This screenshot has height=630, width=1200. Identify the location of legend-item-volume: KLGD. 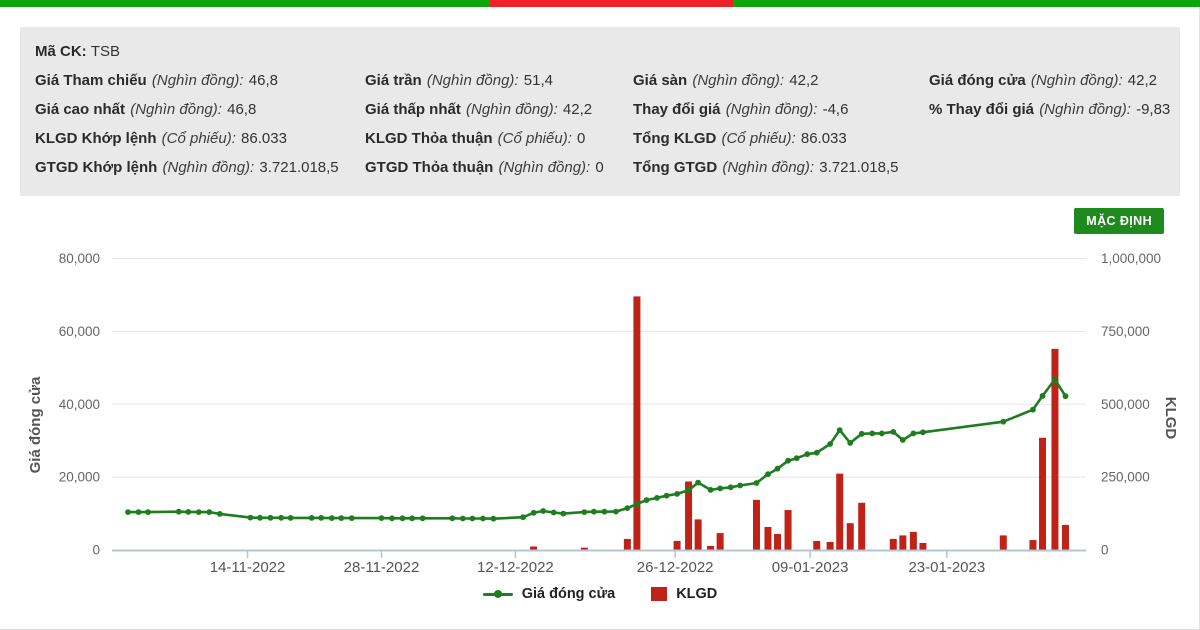
(684, 594).